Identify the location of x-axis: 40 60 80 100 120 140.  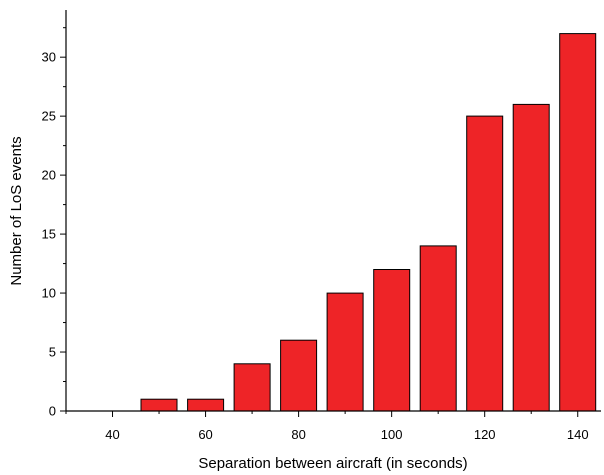
(333, 426).